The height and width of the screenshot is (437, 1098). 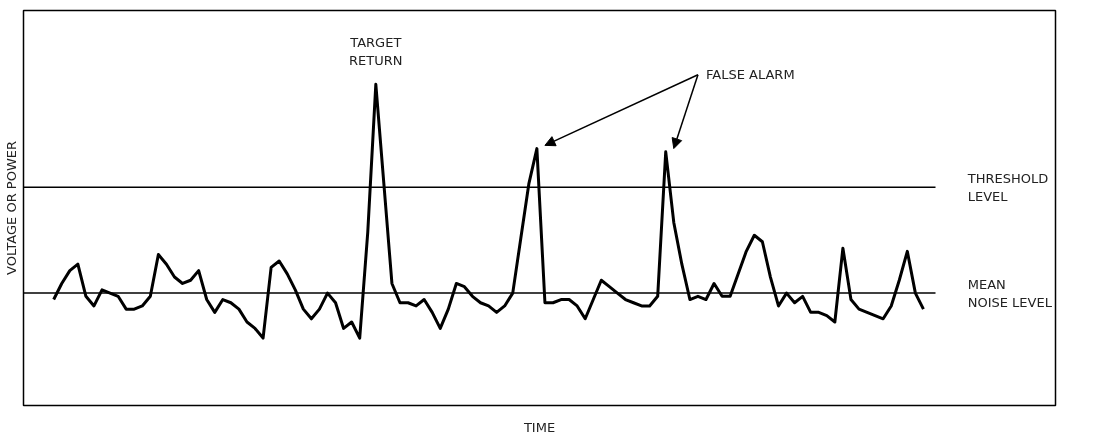 I want to click on text: FALSE ALARM, so click(x=750, y=75).